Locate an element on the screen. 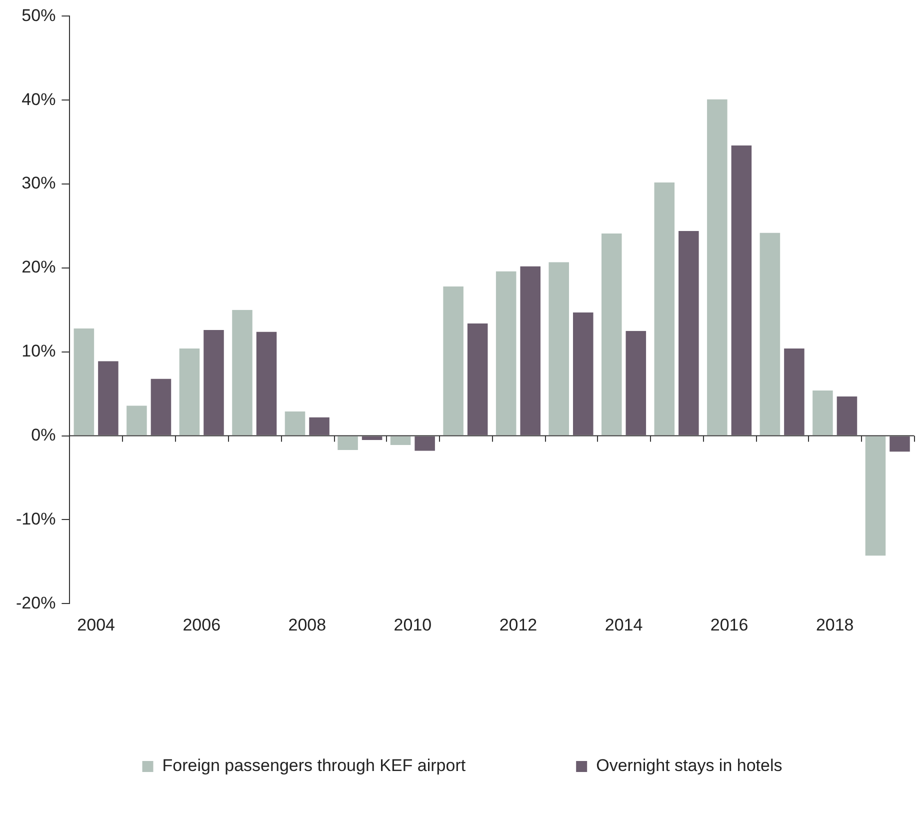 The width and height of the screenshot is (918, 825). x-tick-label: 2010 is located at coordinates (413, 624).